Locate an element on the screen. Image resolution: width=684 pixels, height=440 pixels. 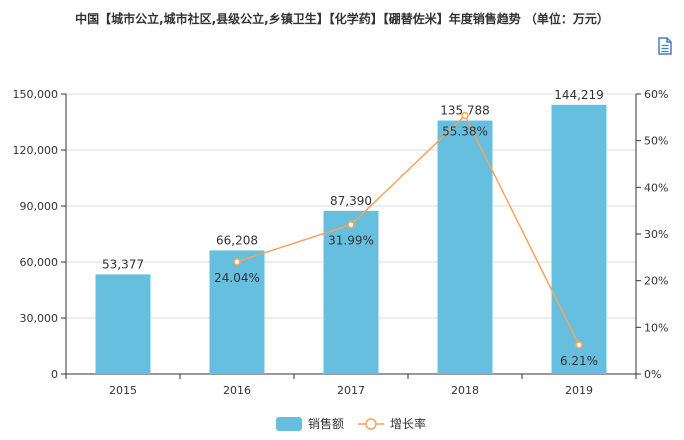
legend-bar-label: 销售额 is located at coordinates (326, 423).